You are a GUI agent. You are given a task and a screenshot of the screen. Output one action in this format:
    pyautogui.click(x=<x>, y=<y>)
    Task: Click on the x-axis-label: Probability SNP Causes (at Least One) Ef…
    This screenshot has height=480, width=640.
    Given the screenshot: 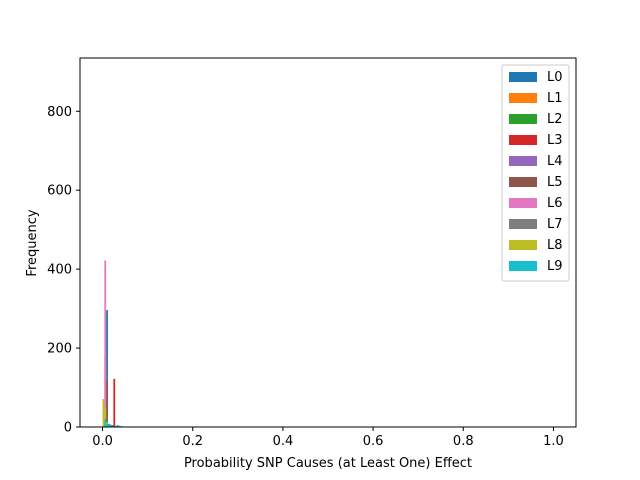 What is the action you would take?
    pyautogui.click(x=328, y=463)
    